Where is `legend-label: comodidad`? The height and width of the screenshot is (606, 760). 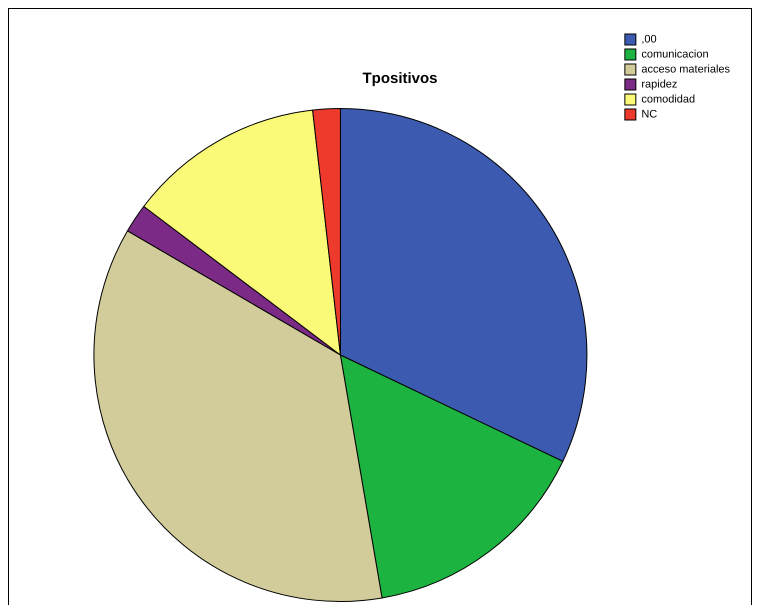
legend-label: comodidad is located at coordinates (668, 100).